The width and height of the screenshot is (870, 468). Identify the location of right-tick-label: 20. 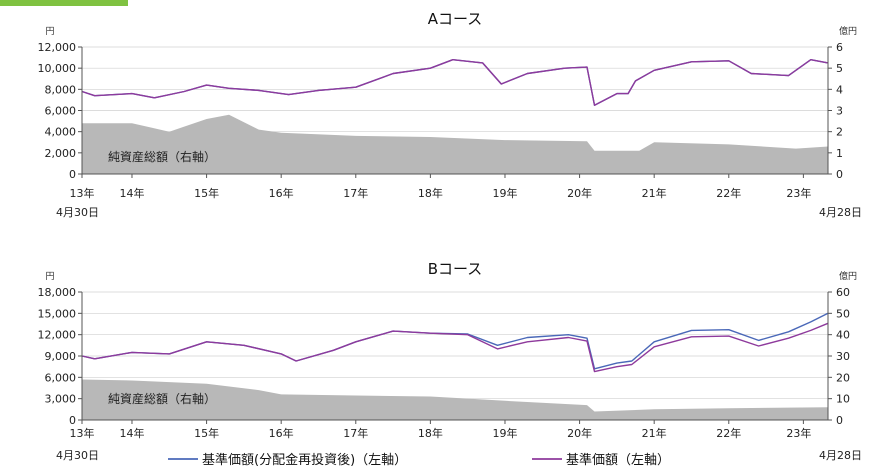
(843, 377).